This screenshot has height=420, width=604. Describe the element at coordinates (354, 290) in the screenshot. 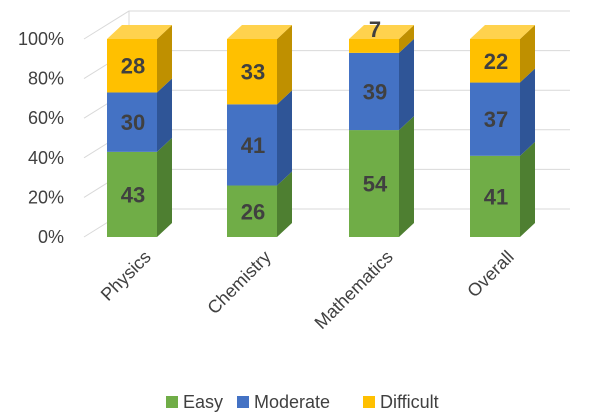

I see `x-tick-label: Mathematics` at that location.